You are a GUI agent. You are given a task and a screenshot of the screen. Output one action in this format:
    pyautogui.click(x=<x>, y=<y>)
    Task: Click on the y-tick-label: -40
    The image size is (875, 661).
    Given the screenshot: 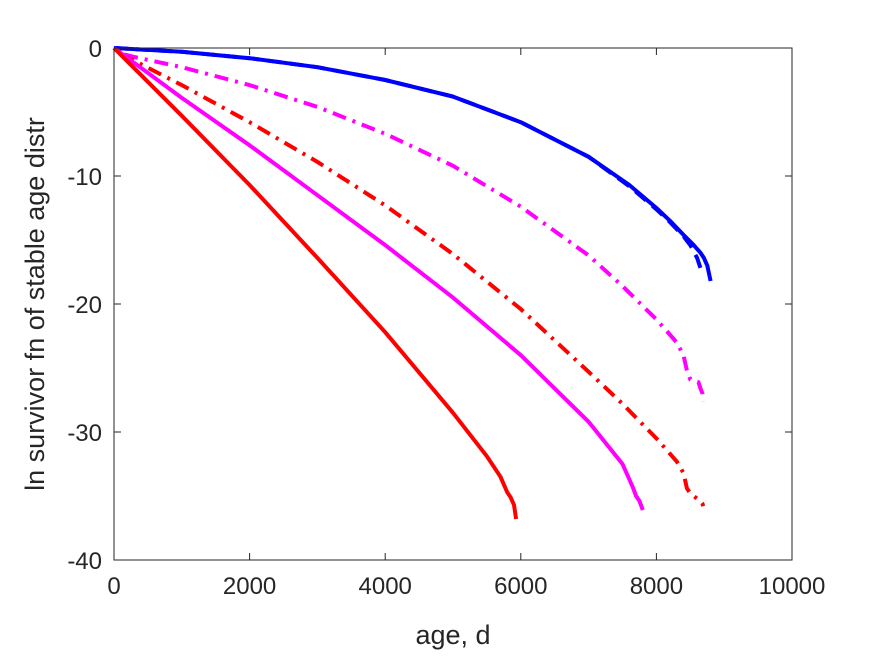 What is the action you would take?
    pyautogui.click(x=84, y=561)
    